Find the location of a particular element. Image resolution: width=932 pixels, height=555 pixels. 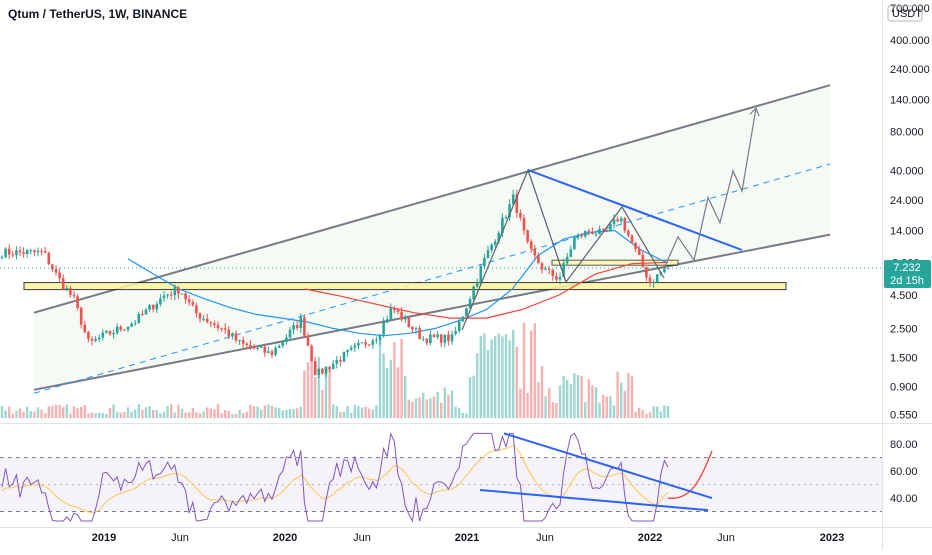

rsi-tick-label: 60.00 is located at coordinates (904, 472).